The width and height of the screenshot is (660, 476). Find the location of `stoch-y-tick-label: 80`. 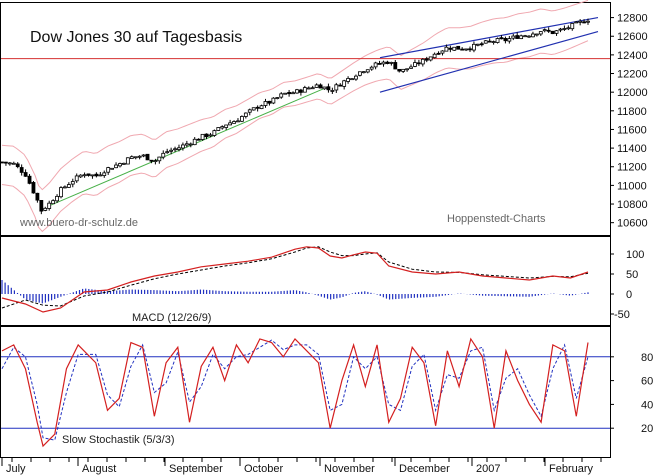

stoch-y-tick-label: 80 is located at coordinates (647, 358).